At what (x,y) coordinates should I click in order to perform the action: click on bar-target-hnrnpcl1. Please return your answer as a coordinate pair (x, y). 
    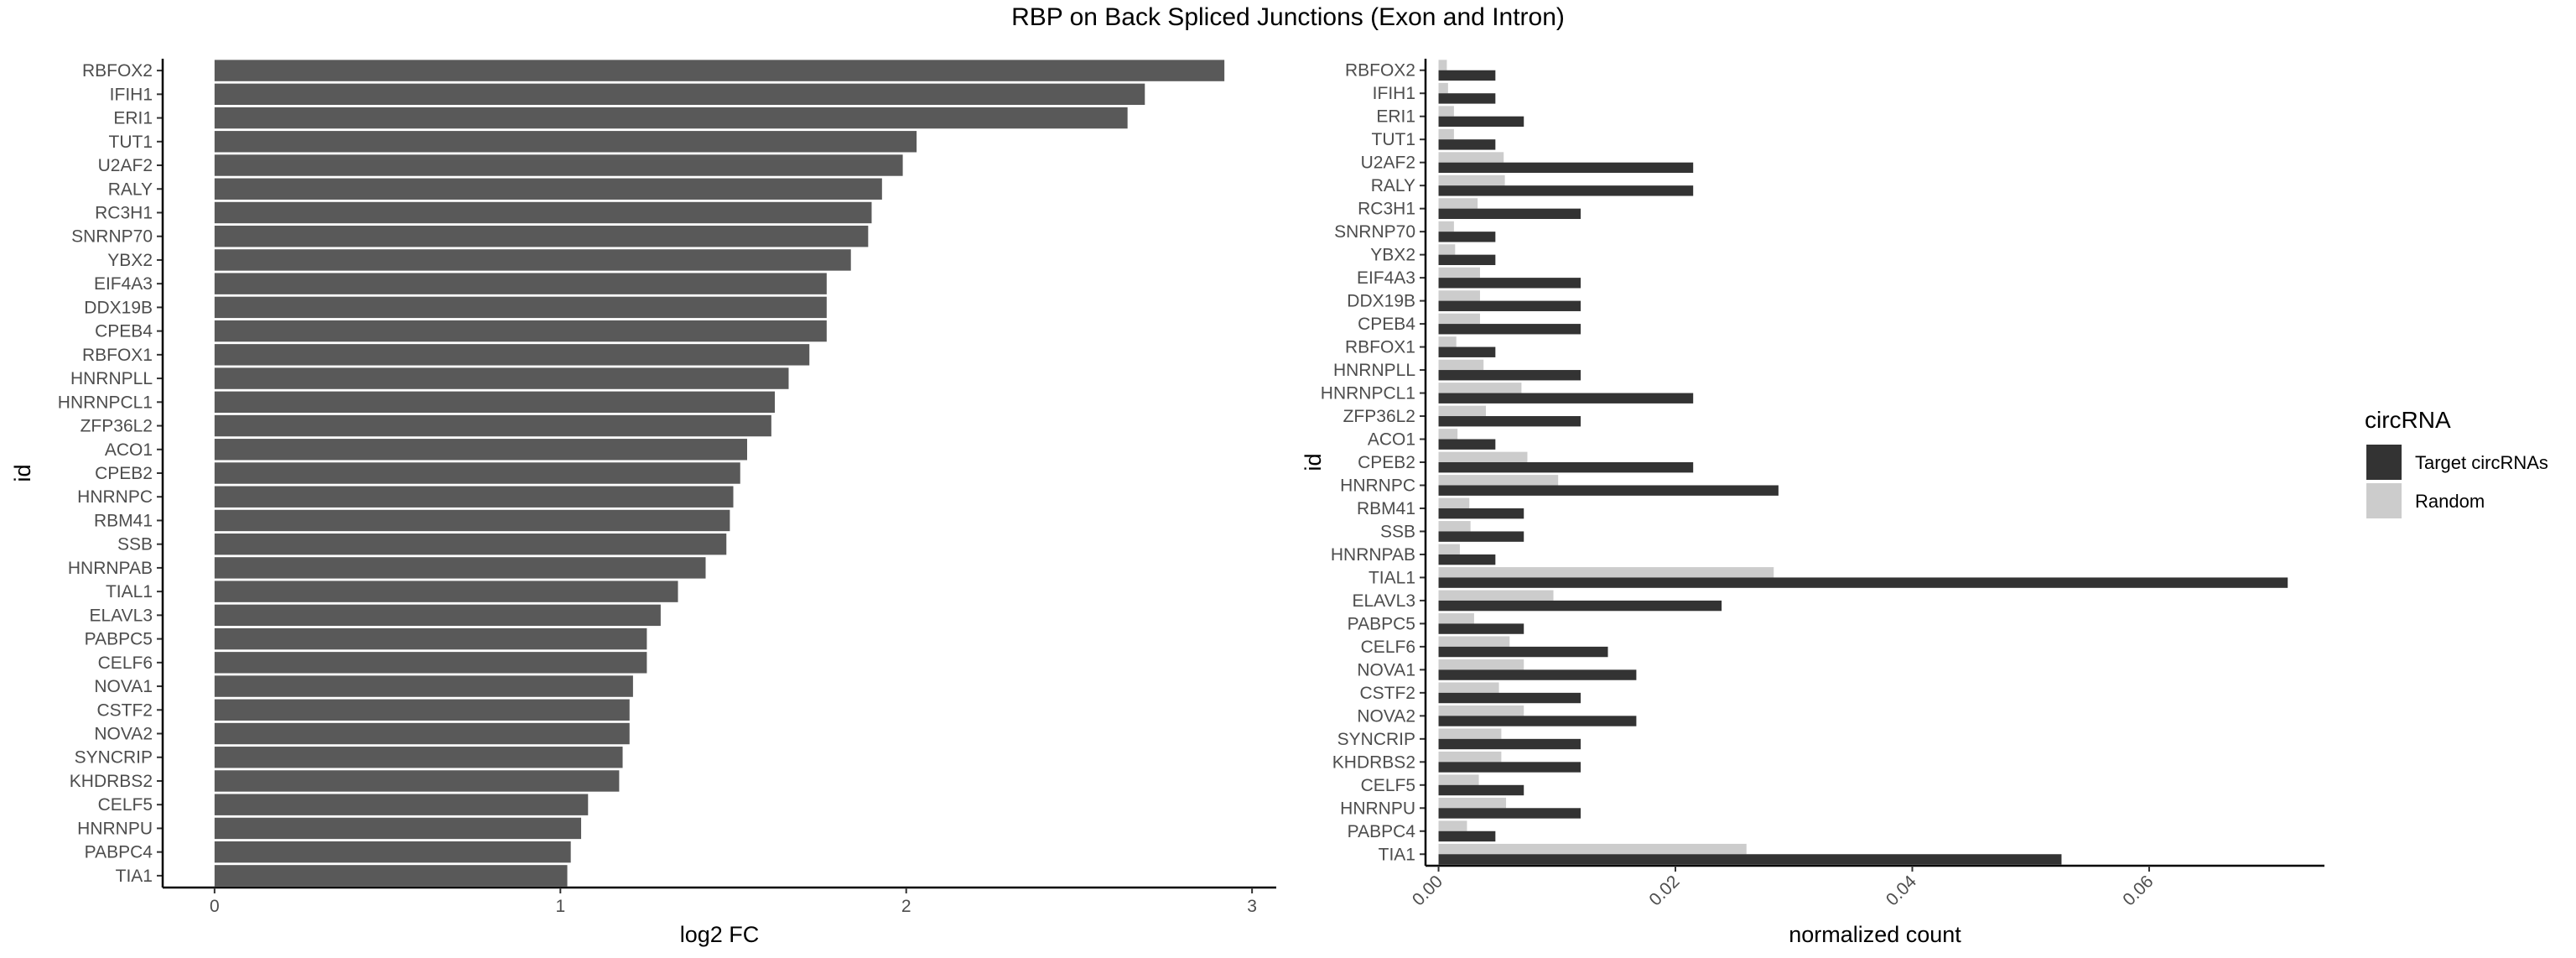
    Looking at the image, I should click on (1566, 398).